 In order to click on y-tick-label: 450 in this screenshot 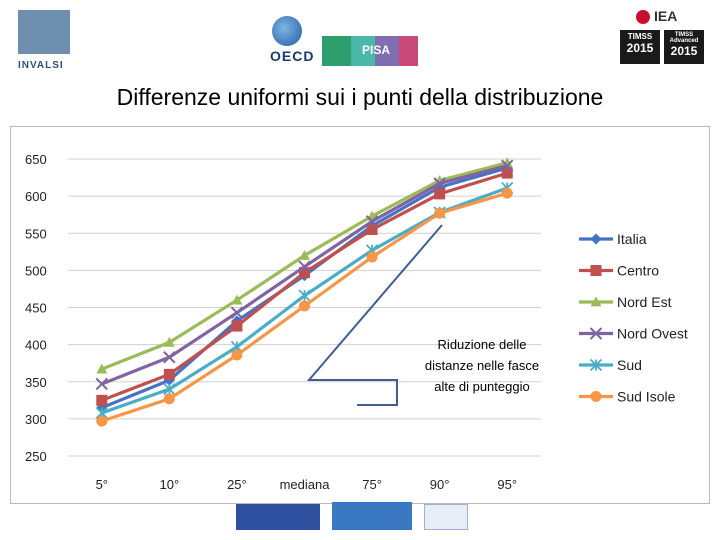, I will do `click(36, 308)`.